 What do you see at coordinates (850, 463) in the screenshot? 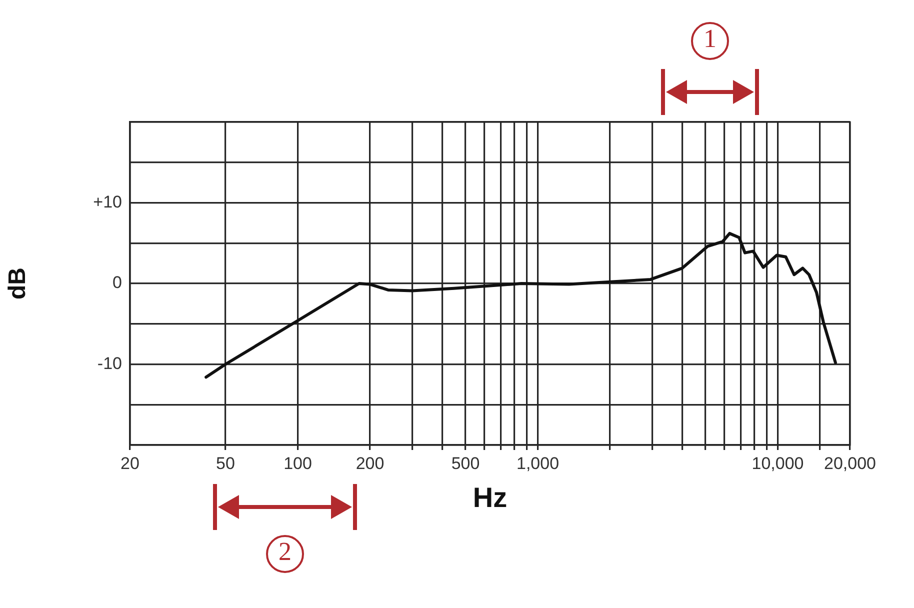
I see `x-tick-label: 20,000` at bounding box center [850, 463].